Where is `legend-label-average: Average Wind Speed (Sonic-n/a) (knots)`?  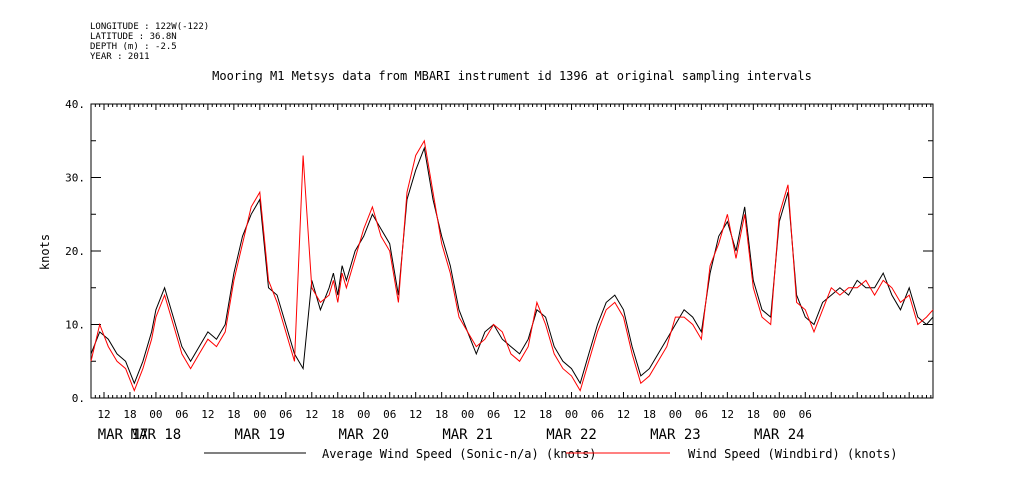
legend-label-average: Average Wind Speed (Sonic-n/a) (knots) is located at coordinates (459, 454).